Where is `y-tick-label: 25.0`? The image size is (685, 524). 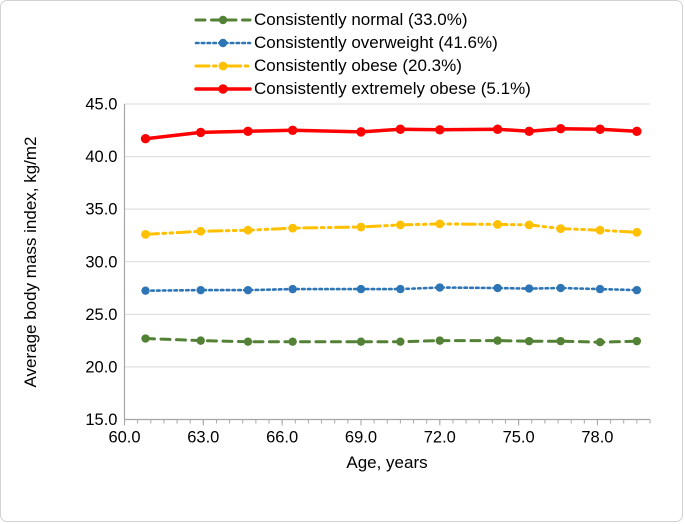
y-tick-label: 25.0 is located at coordinates (101, 315).